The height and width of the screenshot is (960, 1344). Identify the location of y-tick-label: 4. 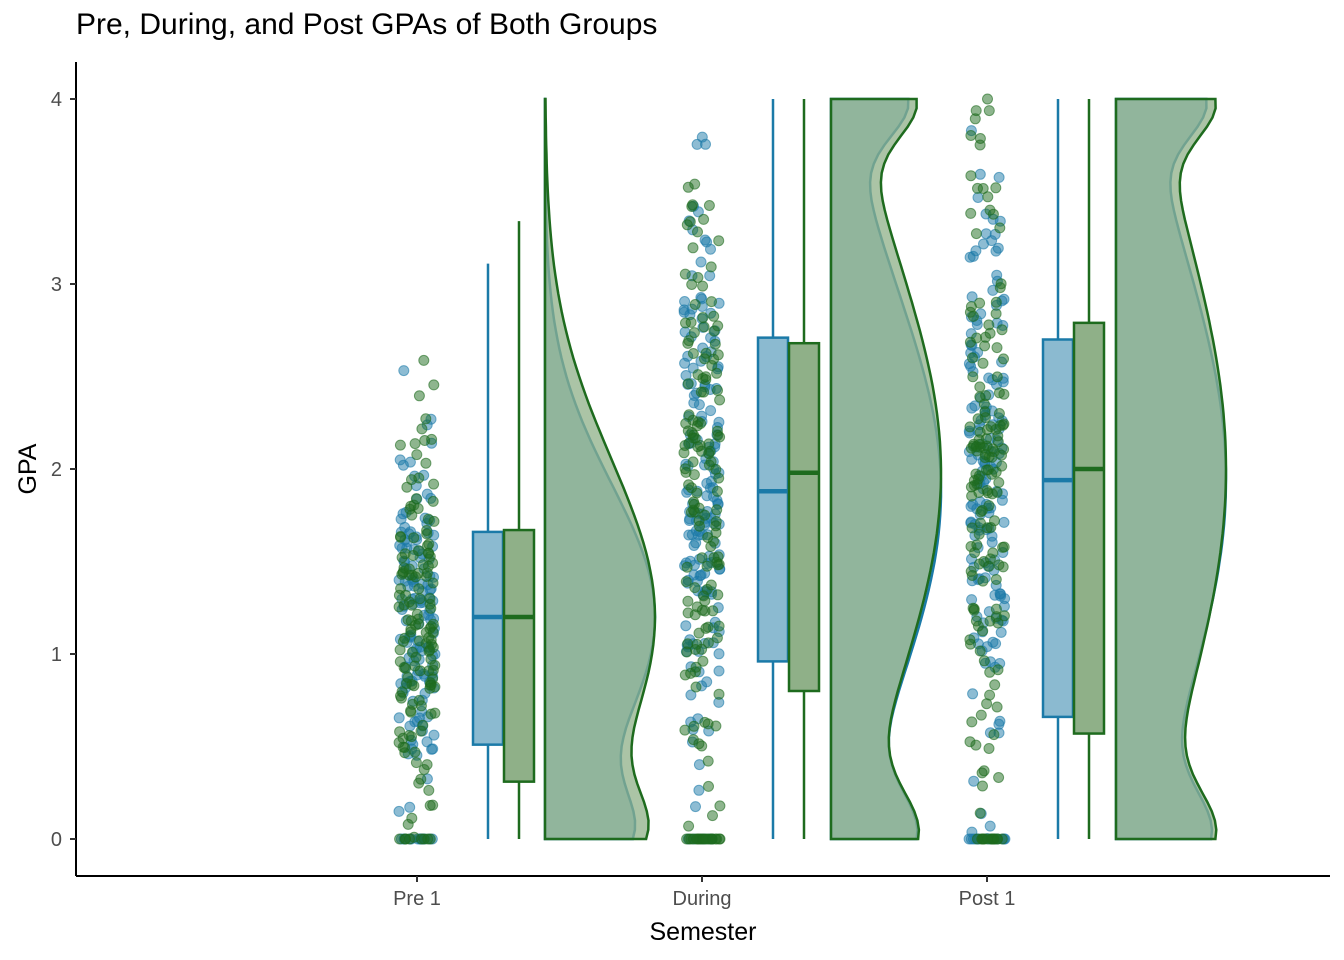
(56, 100).